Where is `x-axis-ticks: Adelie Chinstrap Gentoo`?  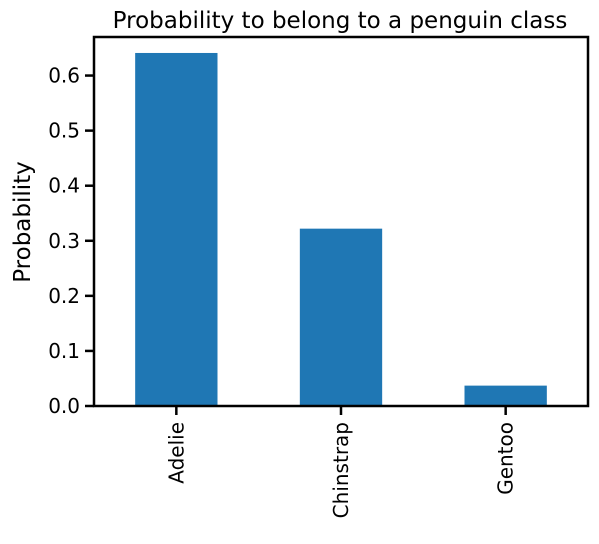 x-axis-ticks: Adelie Chinstrap Gentoo is located at coordinates (341, 462).